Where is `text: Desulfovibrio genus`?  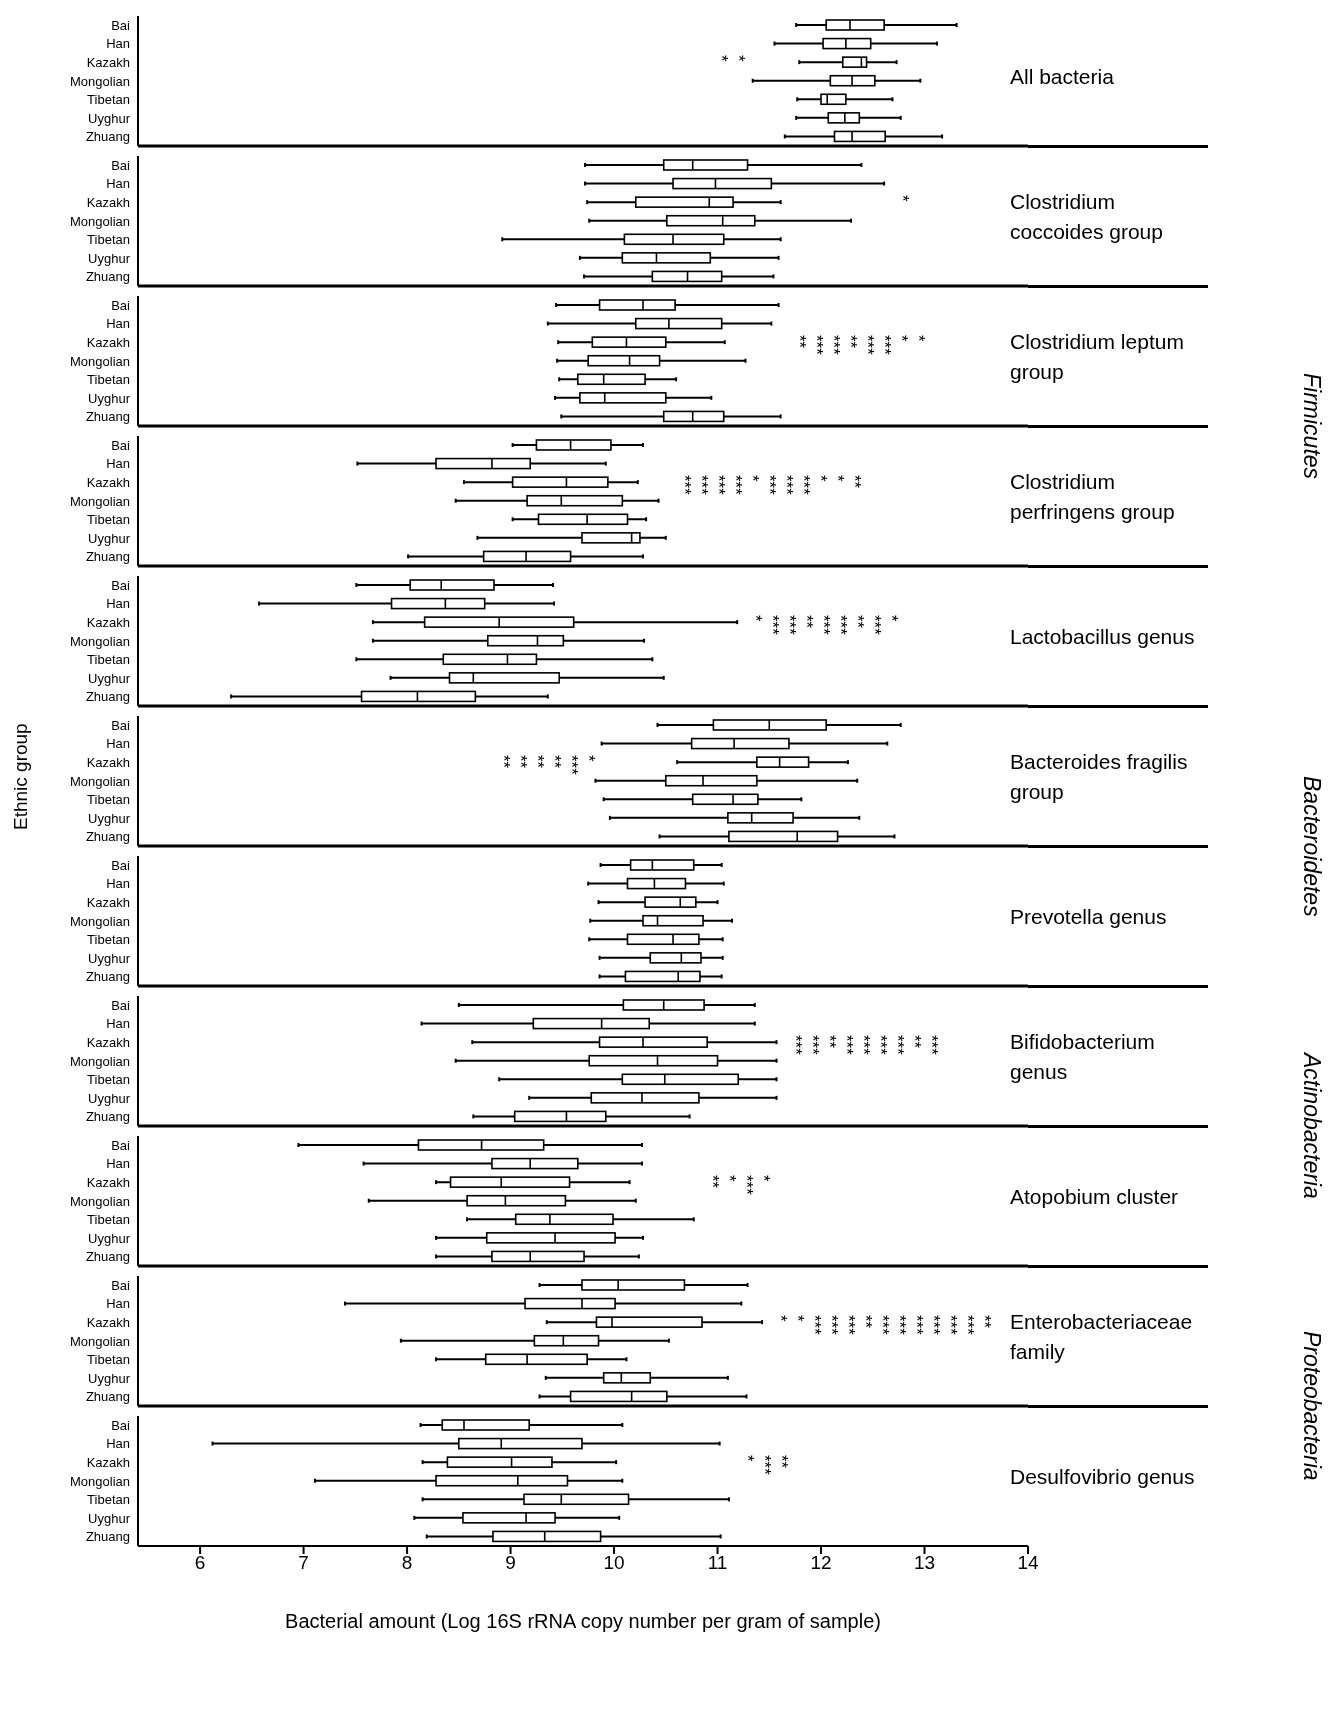
text: Desulfovibrio genus is located at coordinates (1103, 1477).